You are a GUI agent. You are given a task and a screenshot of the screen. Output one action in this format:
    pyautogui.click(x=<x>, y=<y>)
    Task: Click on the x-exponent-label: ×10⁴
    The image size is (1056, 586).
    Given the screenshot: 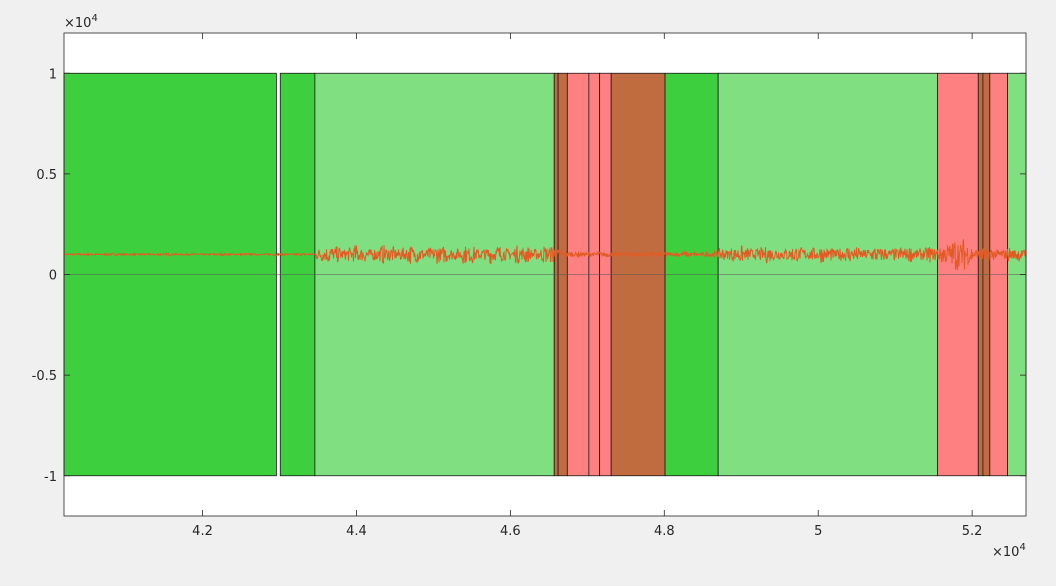 What is the action you would take?
    pyautogui.click(x=1009, y=551)
    